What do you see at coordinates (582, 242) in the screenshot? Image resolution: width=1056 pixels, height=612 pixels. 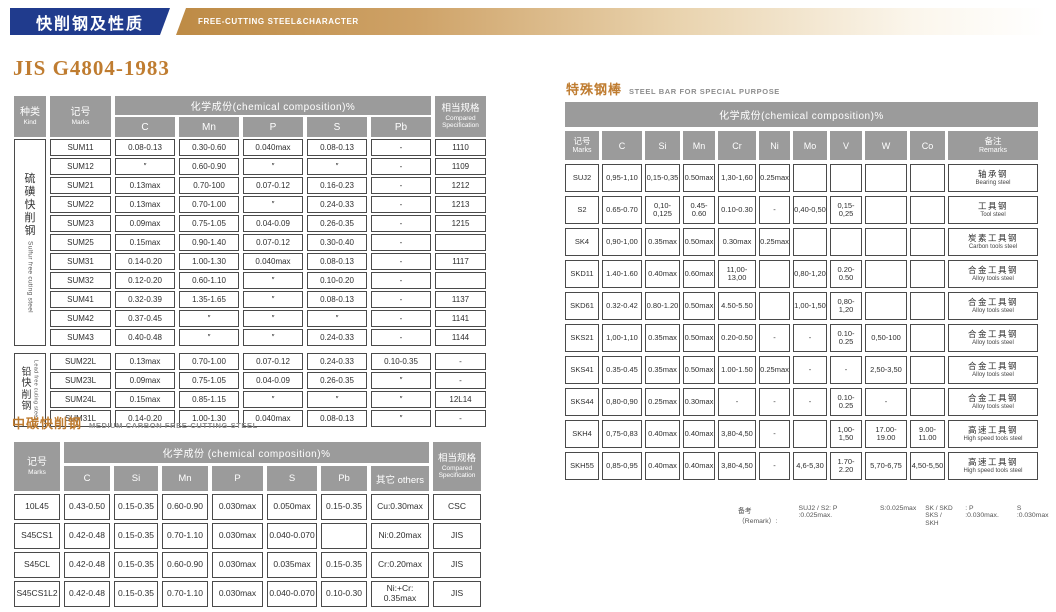 I see `mark-cell: SK4` at bounding box center [582, 242].